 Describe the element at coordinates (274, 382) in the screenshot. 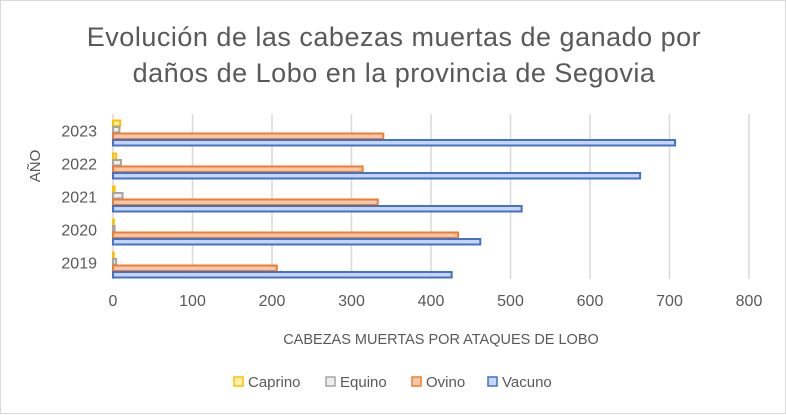

I see `legend-label-caprino: Caprino` at that location.